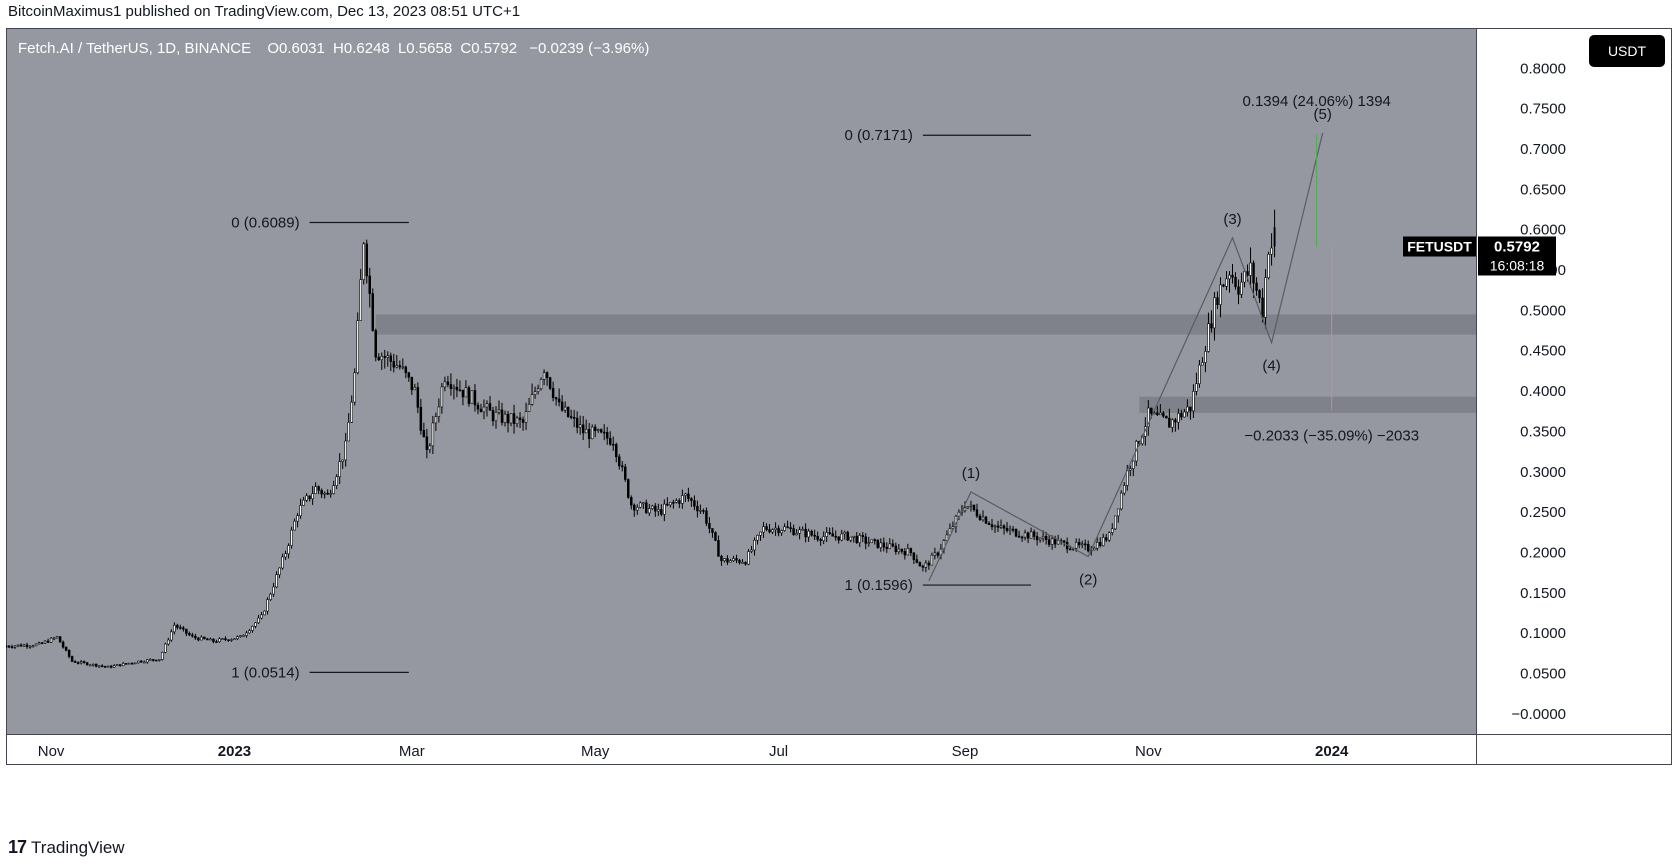 The width and height of the screenshot is (1678, 866). What do you see at coordinates (66, 847) in the screenshot?
I see `tradingview-logo: 17 TradingView` at bounding box center [66, 847].